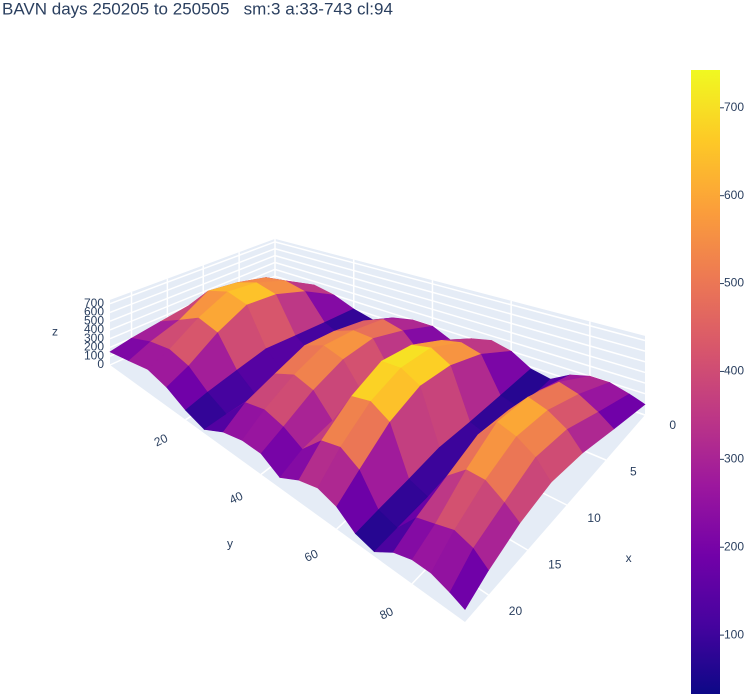 The image size is (746, 698). I want to click on z-tick-label: 400, so click(94, 329).